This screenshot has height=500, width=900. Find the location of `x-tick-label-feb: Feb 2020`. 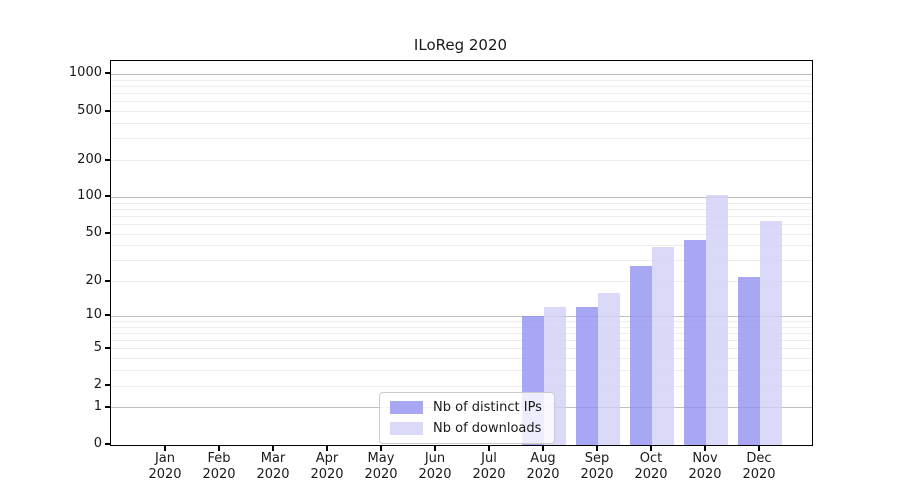

x-tick-label-feb: Feb 2020 is located at coordinates (219, 466).